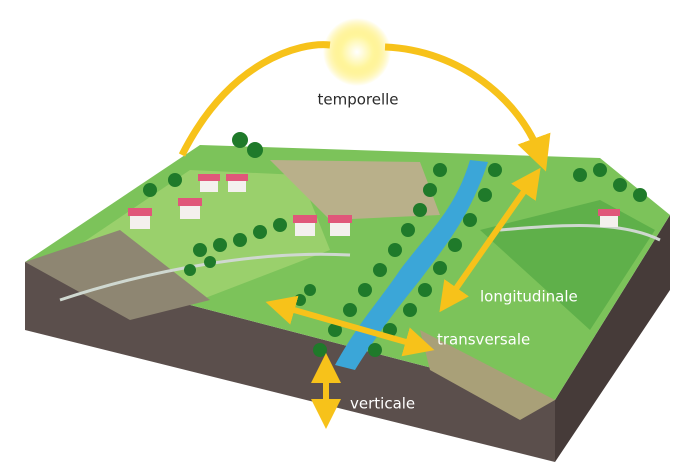 This screenshot has height=466, width=677. What do you see at coordinates (483, 340) in the screenshot?
I see `label: transversale` at bounding box center [483, 340].